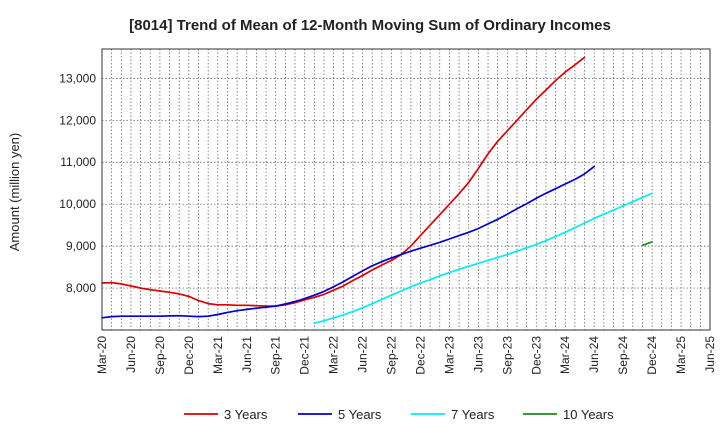  Describe the element at coordinates (218, 355) in the screenshot. I see `x-tick-label: Mar-21` at that location.